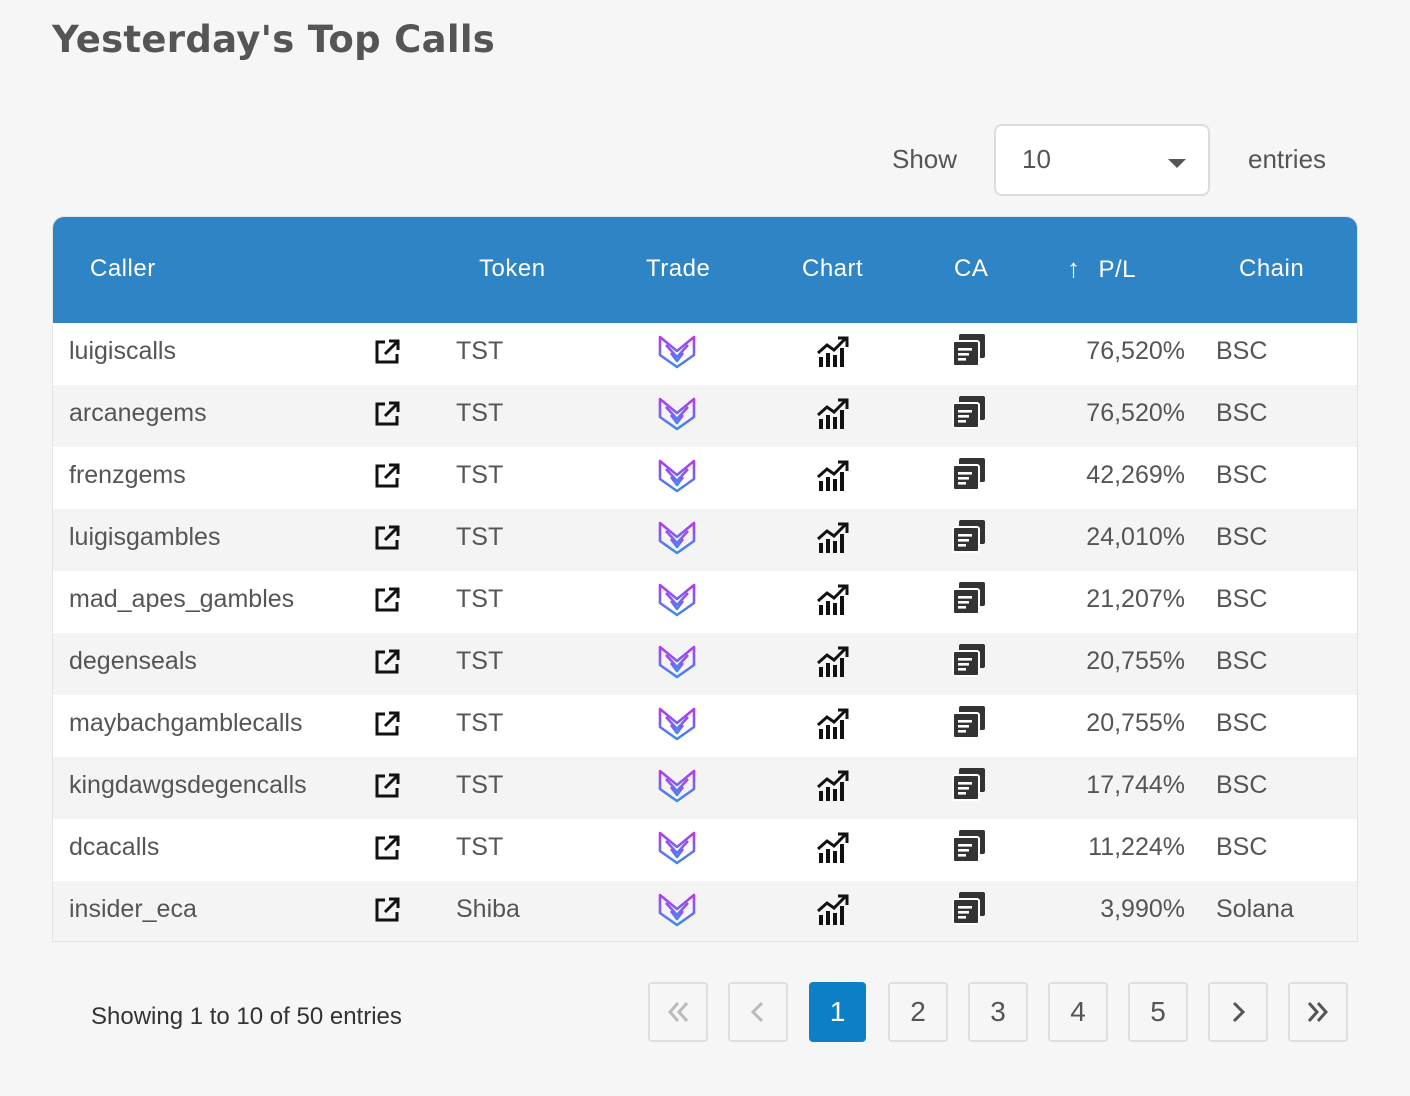  I want to click on table-row: luigiscalls TST 76,520% BSC, so click(705, 354).